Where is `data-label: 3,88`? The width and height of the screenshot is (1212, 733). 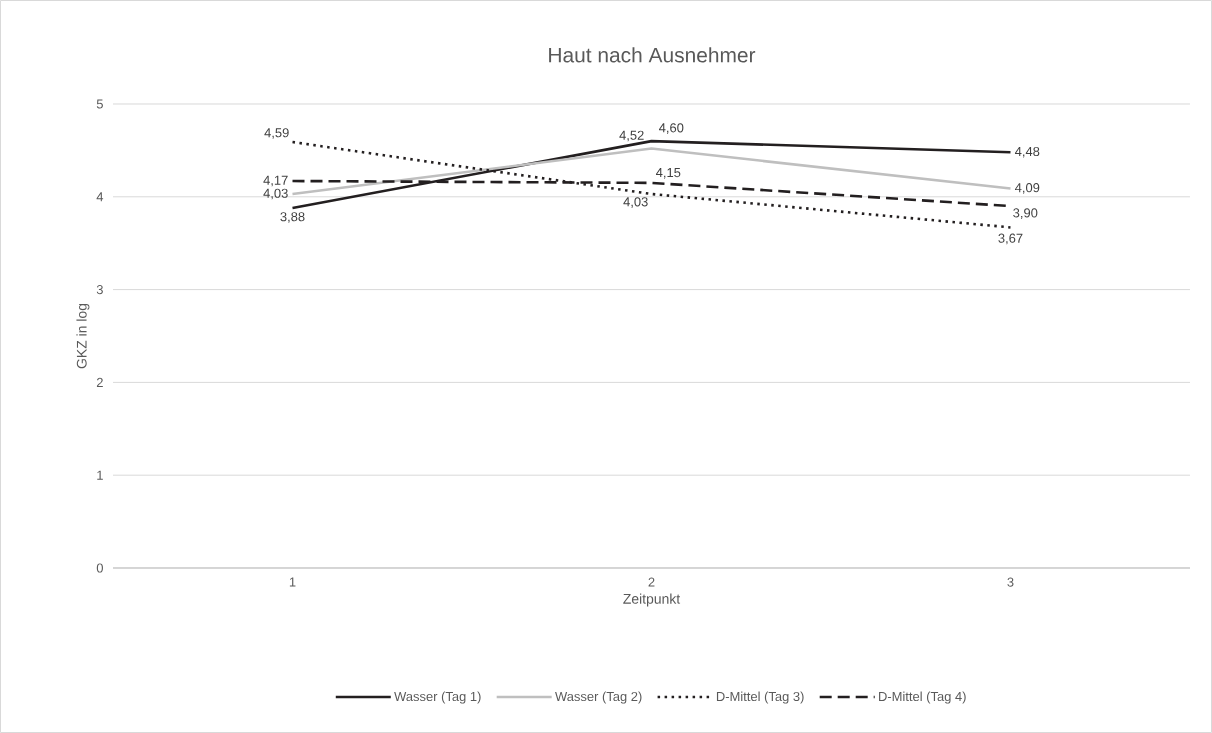 data-label: 3,88 is located at coordinates (292, 217).